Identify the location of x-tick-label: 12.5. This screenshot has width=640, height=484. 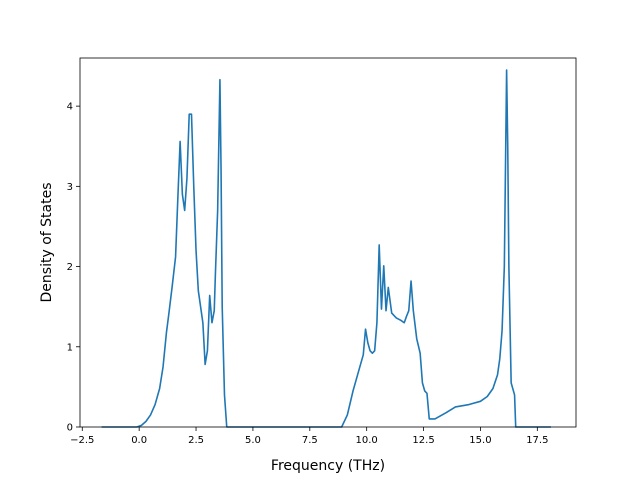
(423, 440).